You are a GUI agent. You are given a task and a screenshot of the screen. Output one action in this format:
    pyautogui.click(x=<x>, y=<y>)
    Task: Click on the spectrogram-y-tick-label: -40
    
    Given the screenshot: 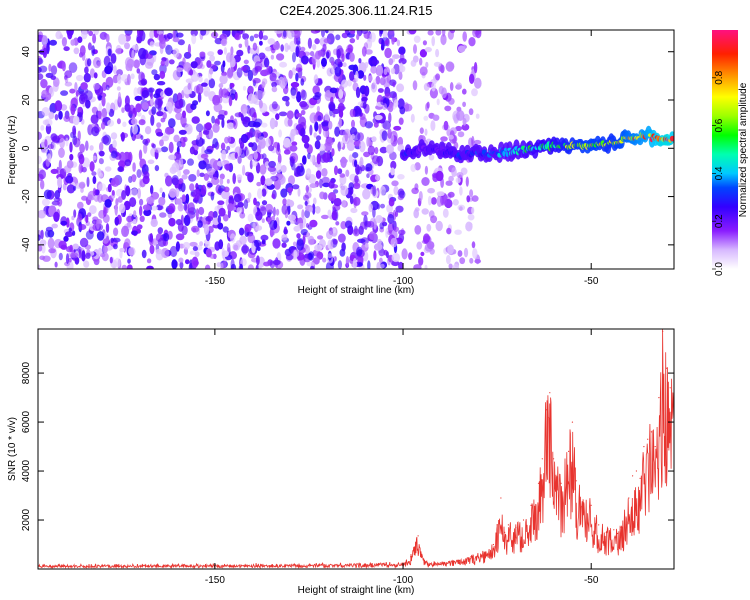 What is the action you would take?
    pyautogui.click(x=26, y=244)
    